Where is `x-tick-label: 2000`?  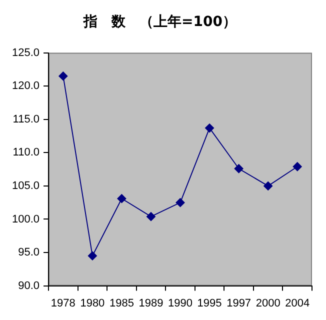 x-tick-label: 2000 is located at coordinates (268, 303).